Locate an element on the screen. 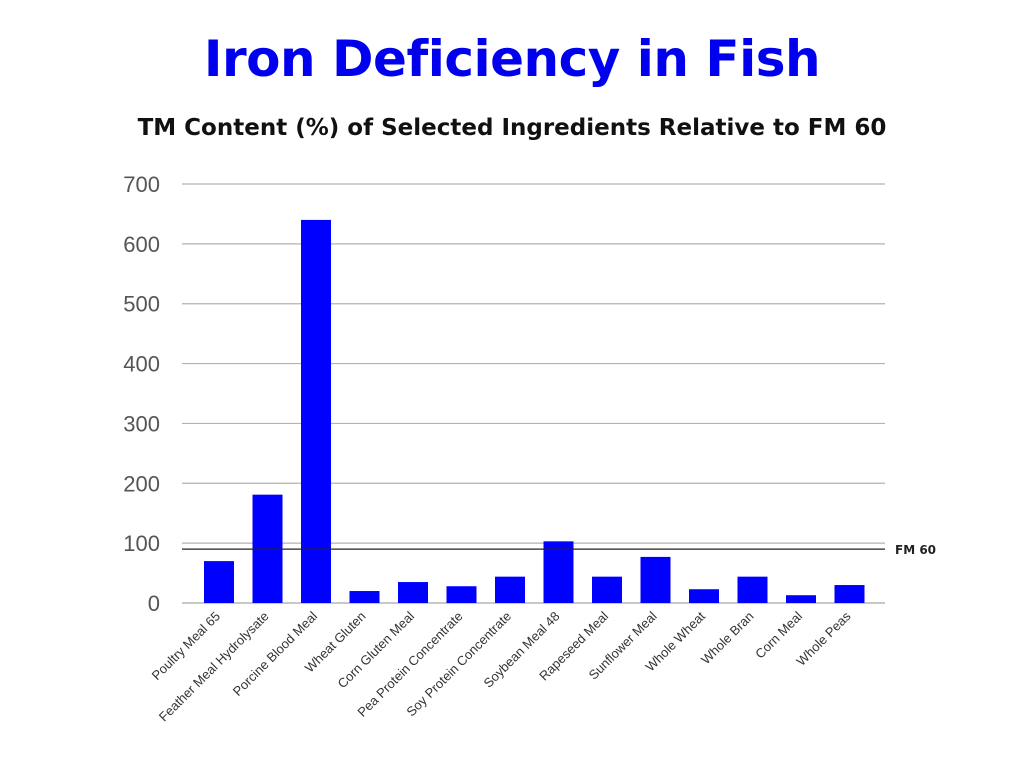 Image resolution: width=1024 pixels, height=768 pixels. reference-line-label: FM 60 is located at coordinates (915, 550).